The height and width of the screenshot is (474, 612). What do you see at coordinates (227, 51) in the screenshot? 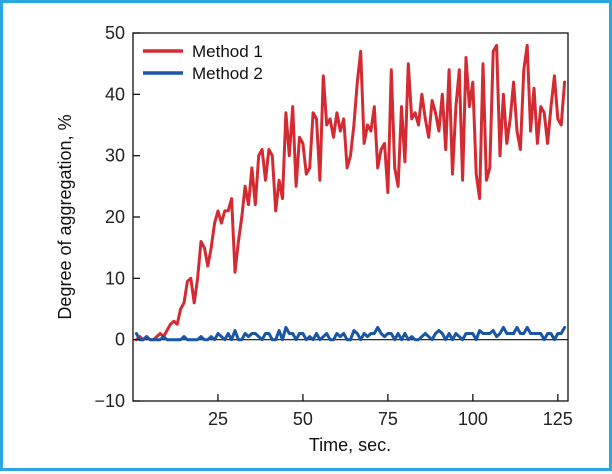
I see `legend-label-1: Method 1` at bounding box center [227, 51].